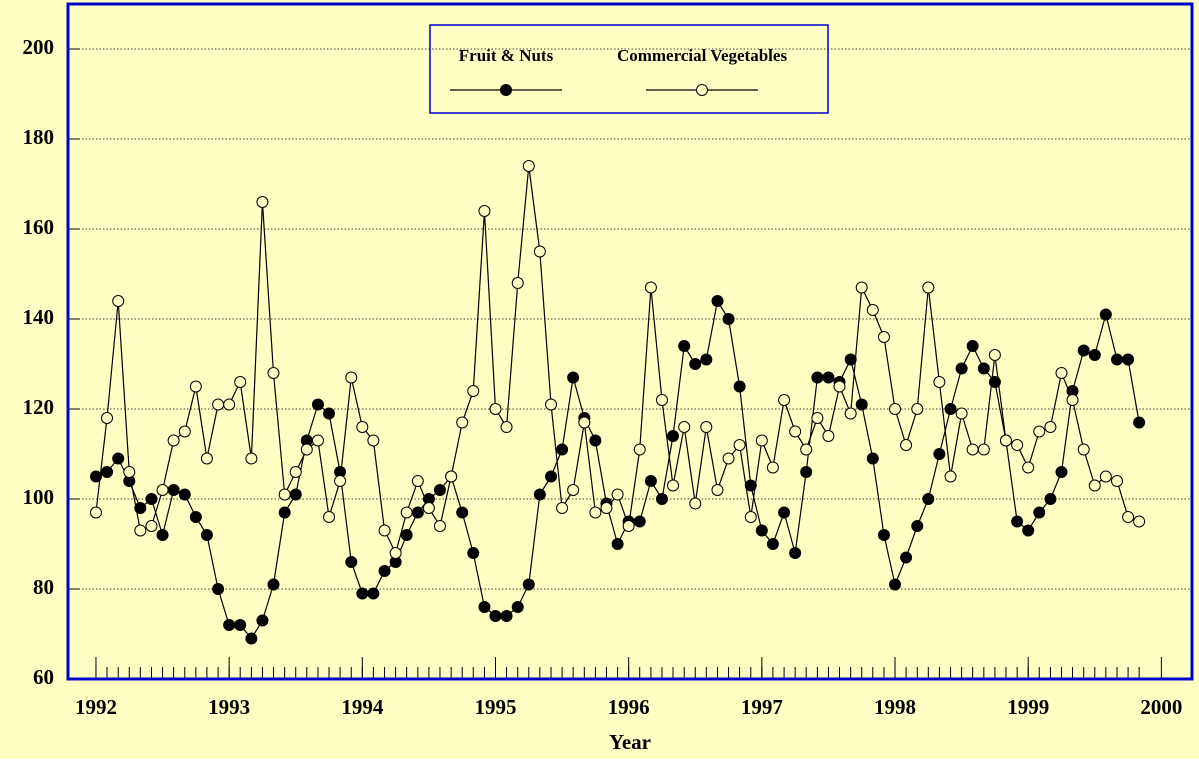 This screenshot has width=1199, height=764. Describe the element at coordinates (39, 497) in the screenshot. I see `y-tick-label: 100` at that location.